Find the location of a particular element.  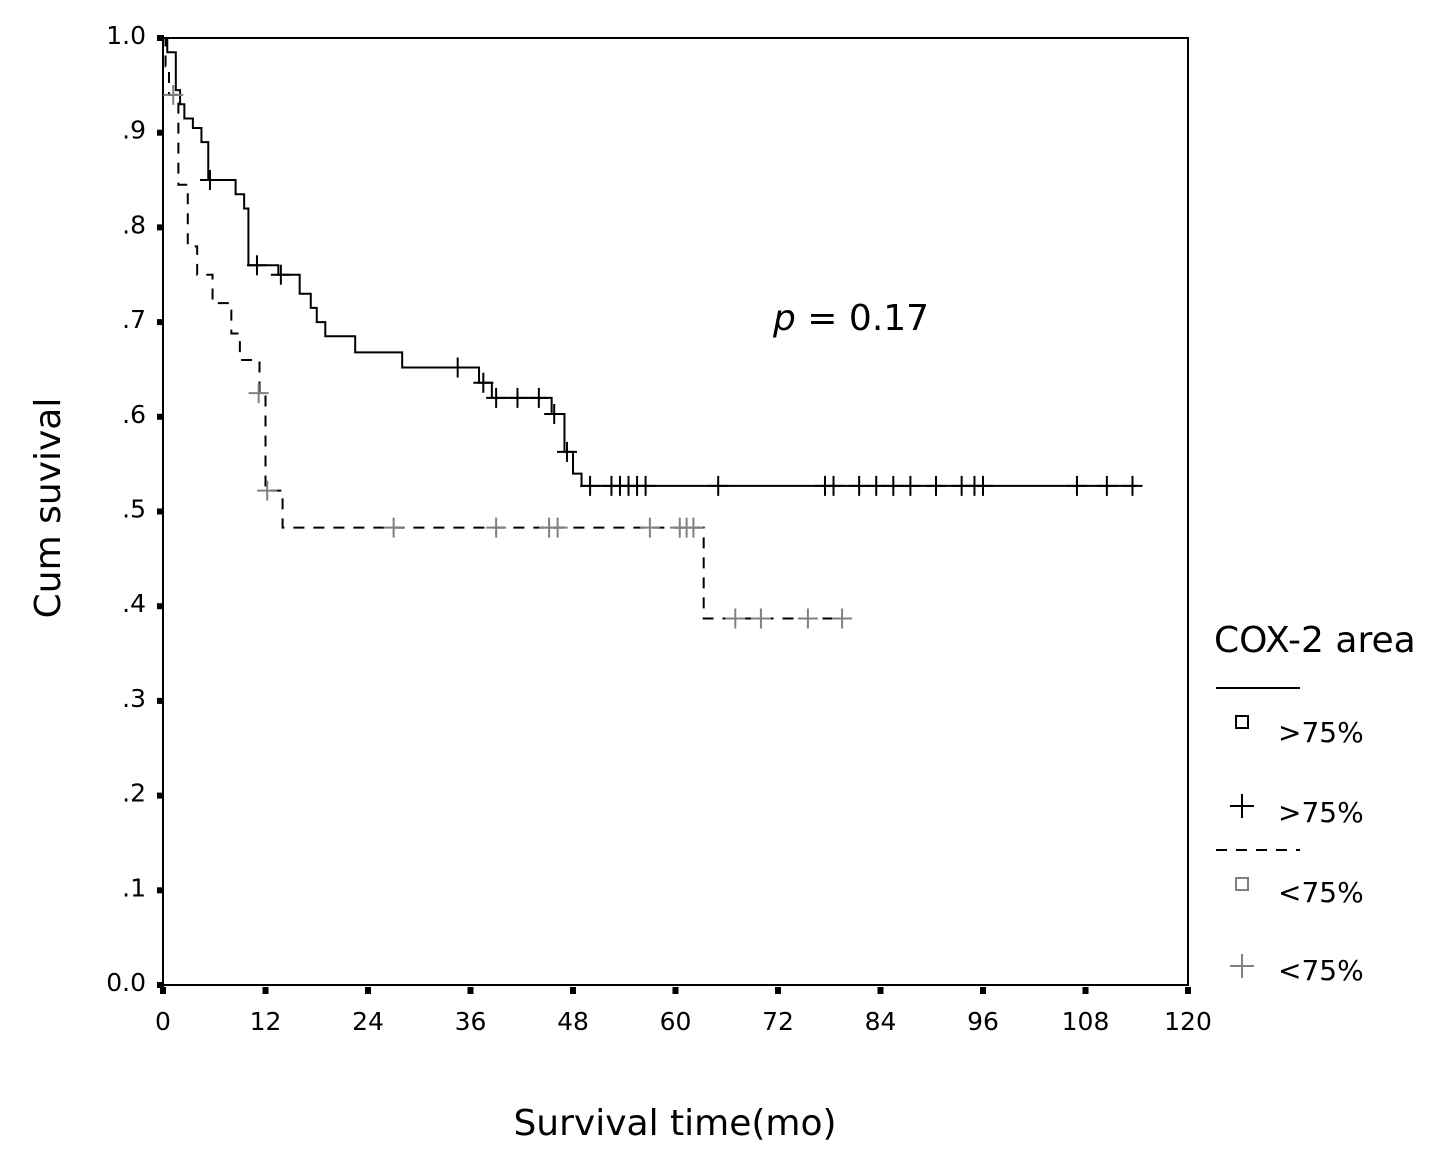

x-tick-label: 84 is located at coordinates (881, 1021).